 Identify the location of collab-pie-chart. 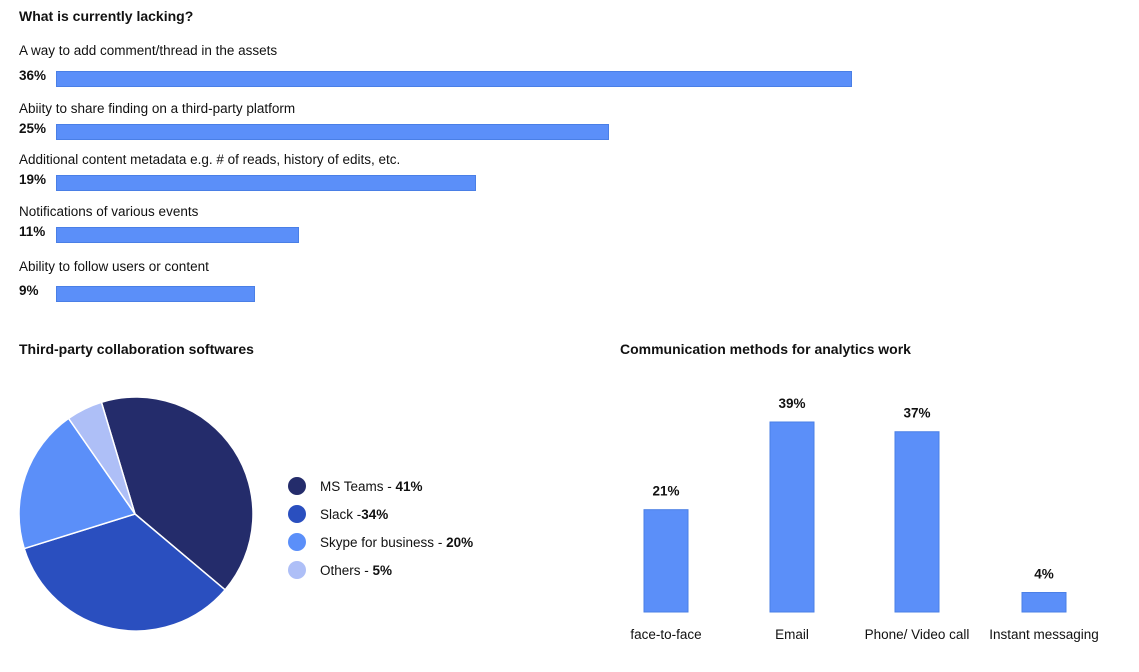
(136, 514).